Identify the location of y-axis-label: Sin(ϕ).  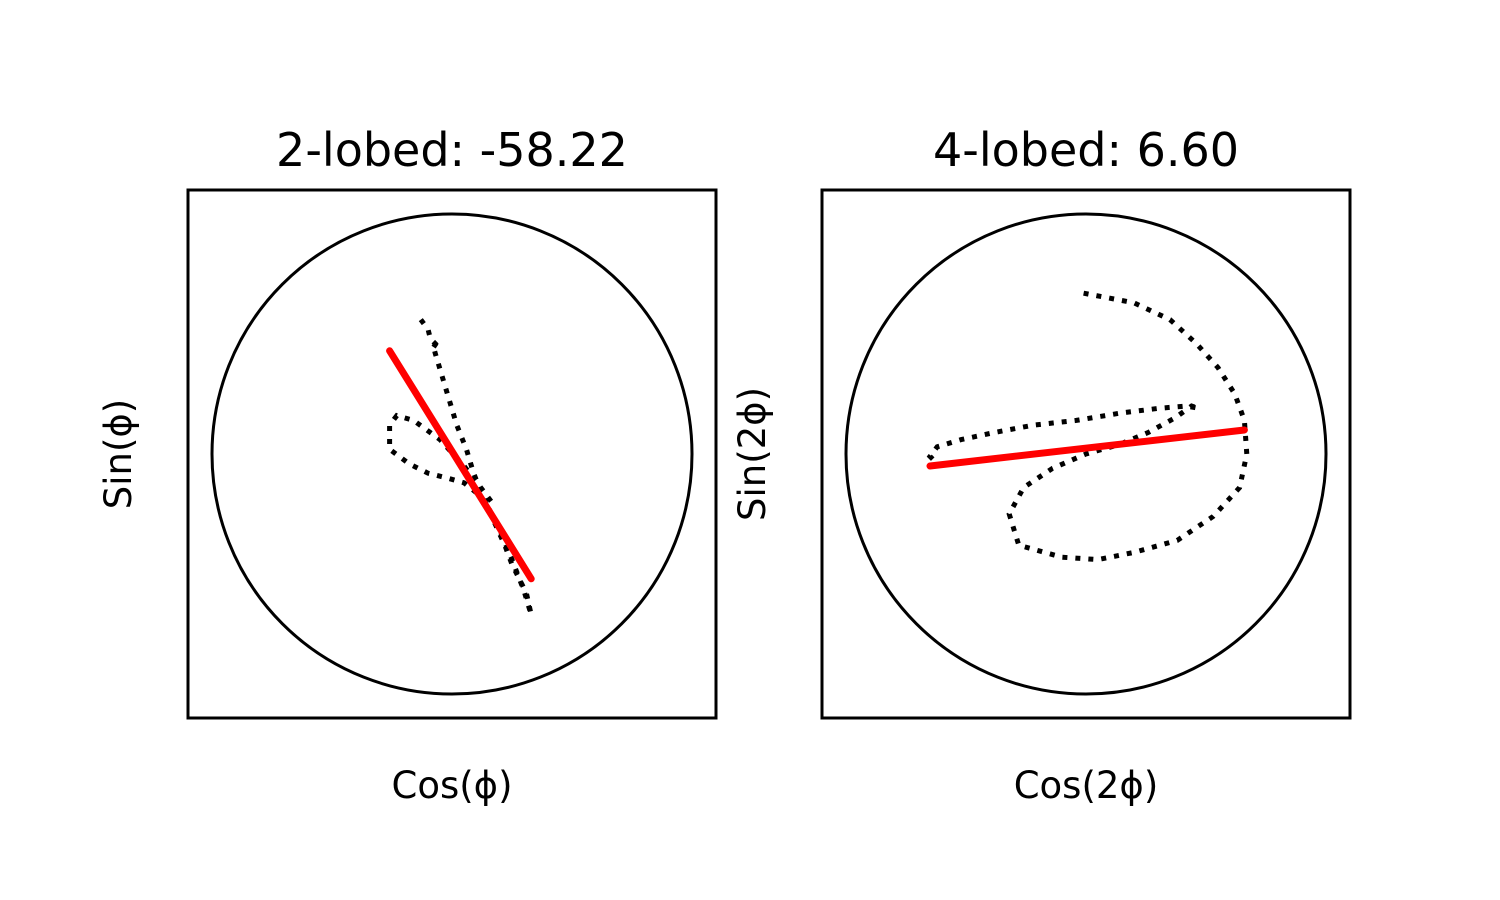
(118, 454).